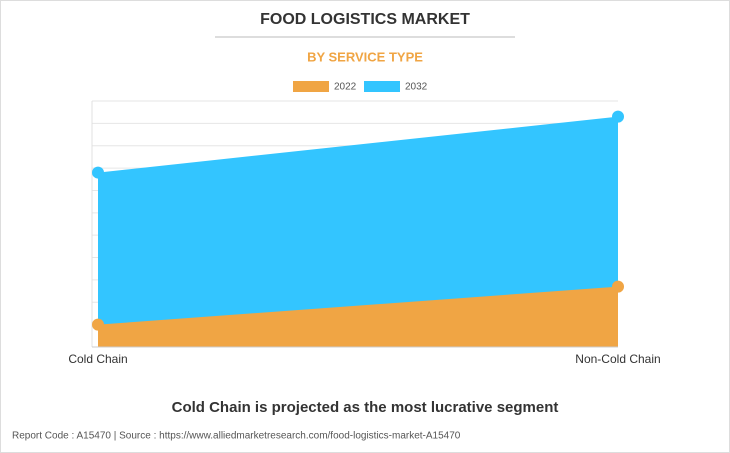 The height and width of the screenshot is (453, 730). What do you see at coordinates (358, 316) in the screenshot?
I see `area` at bounding box center [358, 316].